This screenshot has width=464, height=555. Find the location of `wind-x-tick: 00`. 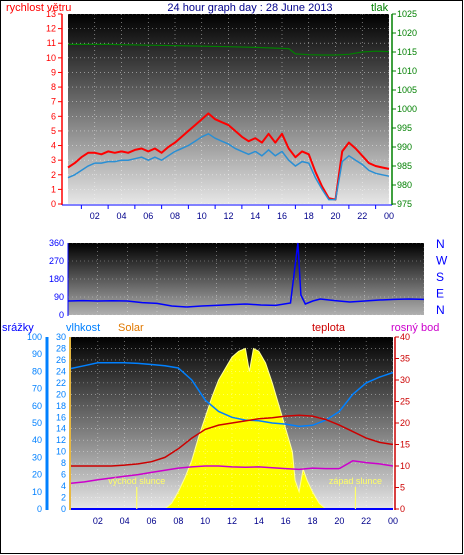

wind-x-tick: 00 is located at coordinates (389, 216).